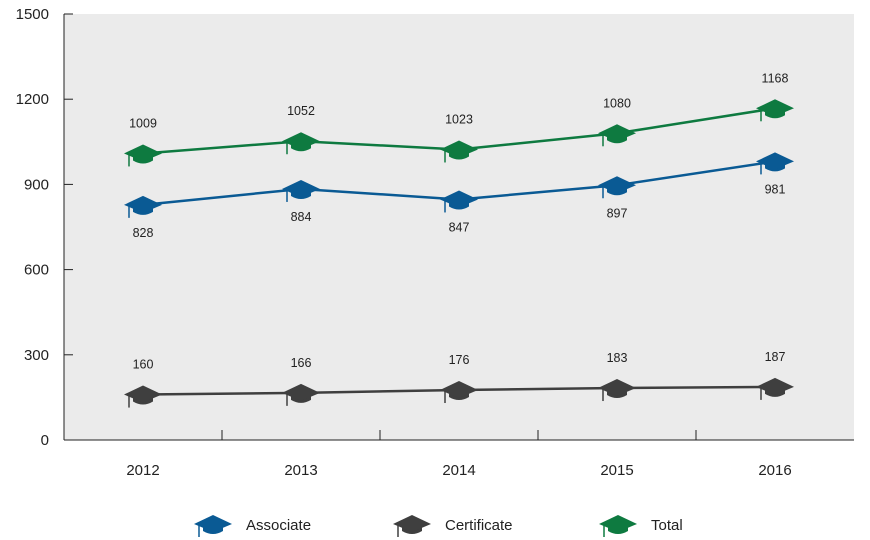 The image size is (870, 540). I want to click on y-tick-label: 300, so click(36, 355).